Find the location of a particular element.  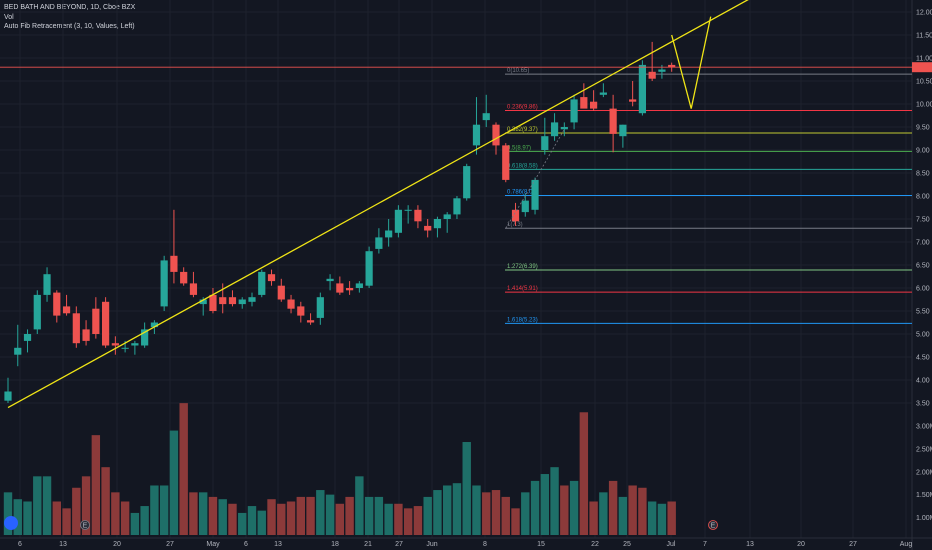

time-tick-label: 13 is located at coordinates (750, 544).